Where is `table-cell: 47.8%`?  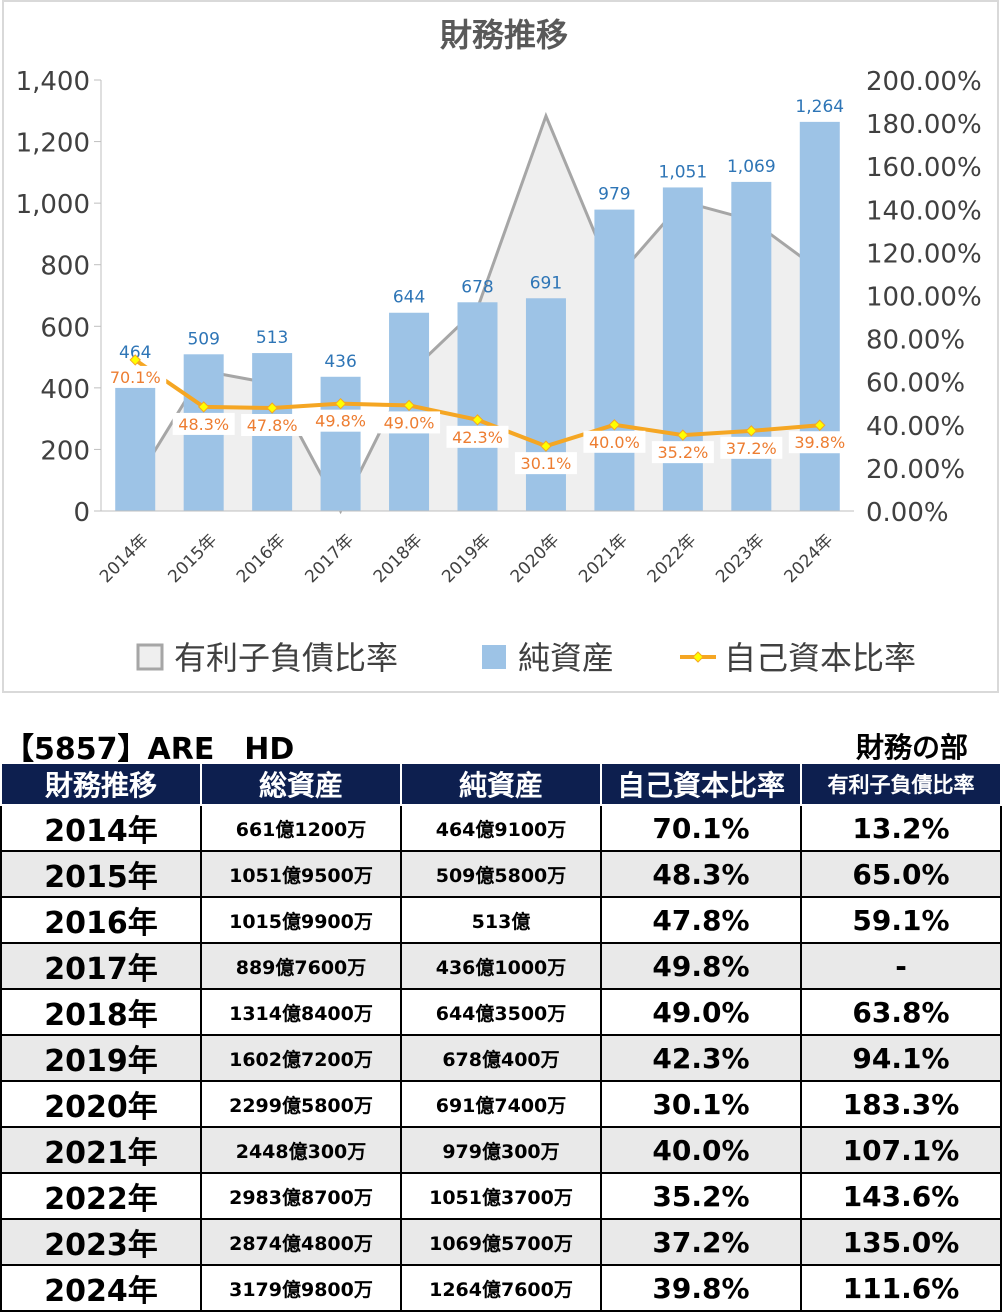
table-cell: 47.8% is located at coordinates (701, 920).